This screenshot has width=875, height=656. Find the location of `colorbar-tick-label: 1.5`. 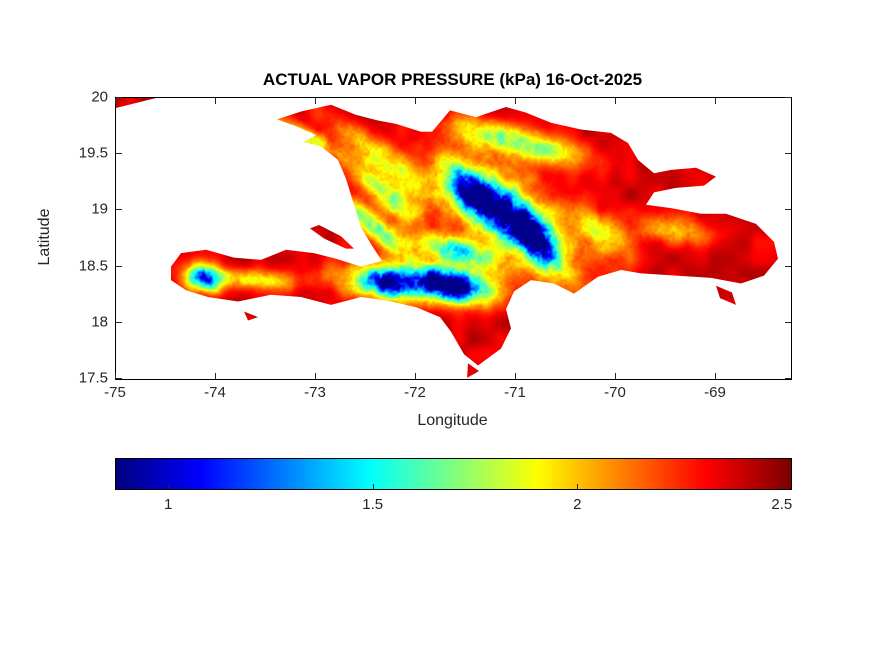

colorbar-tick-label: 1.5 is located at coordinates (373, 504).